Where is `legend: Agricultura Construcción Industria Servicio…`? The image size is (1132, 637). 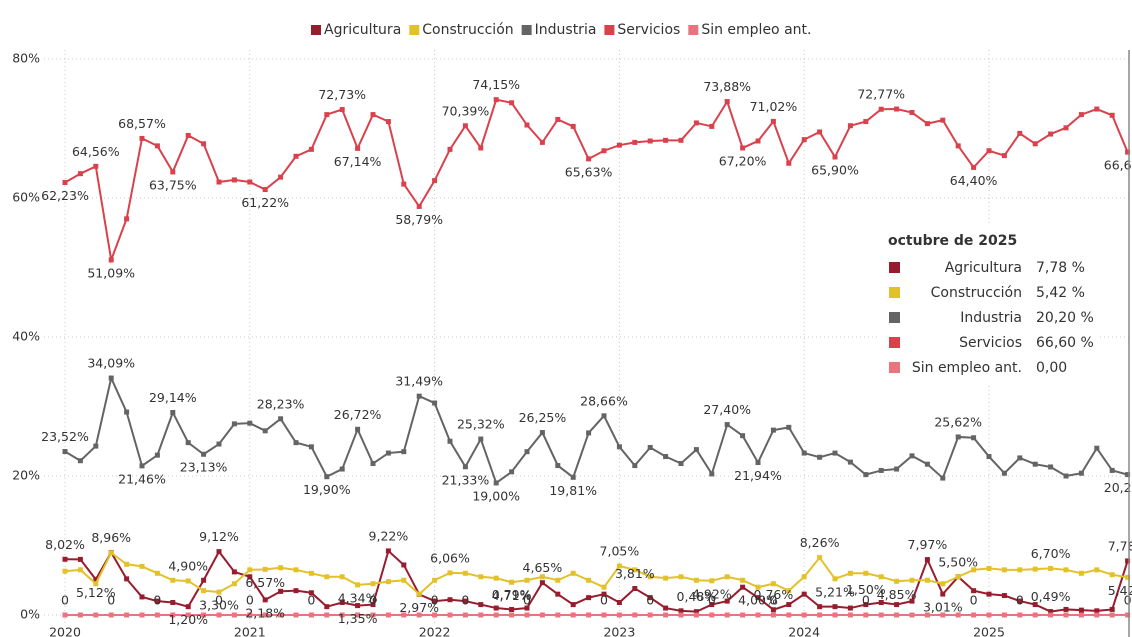 legend: Agricultura Construcción Industria Servicio… is located at coordinates (561, 30).